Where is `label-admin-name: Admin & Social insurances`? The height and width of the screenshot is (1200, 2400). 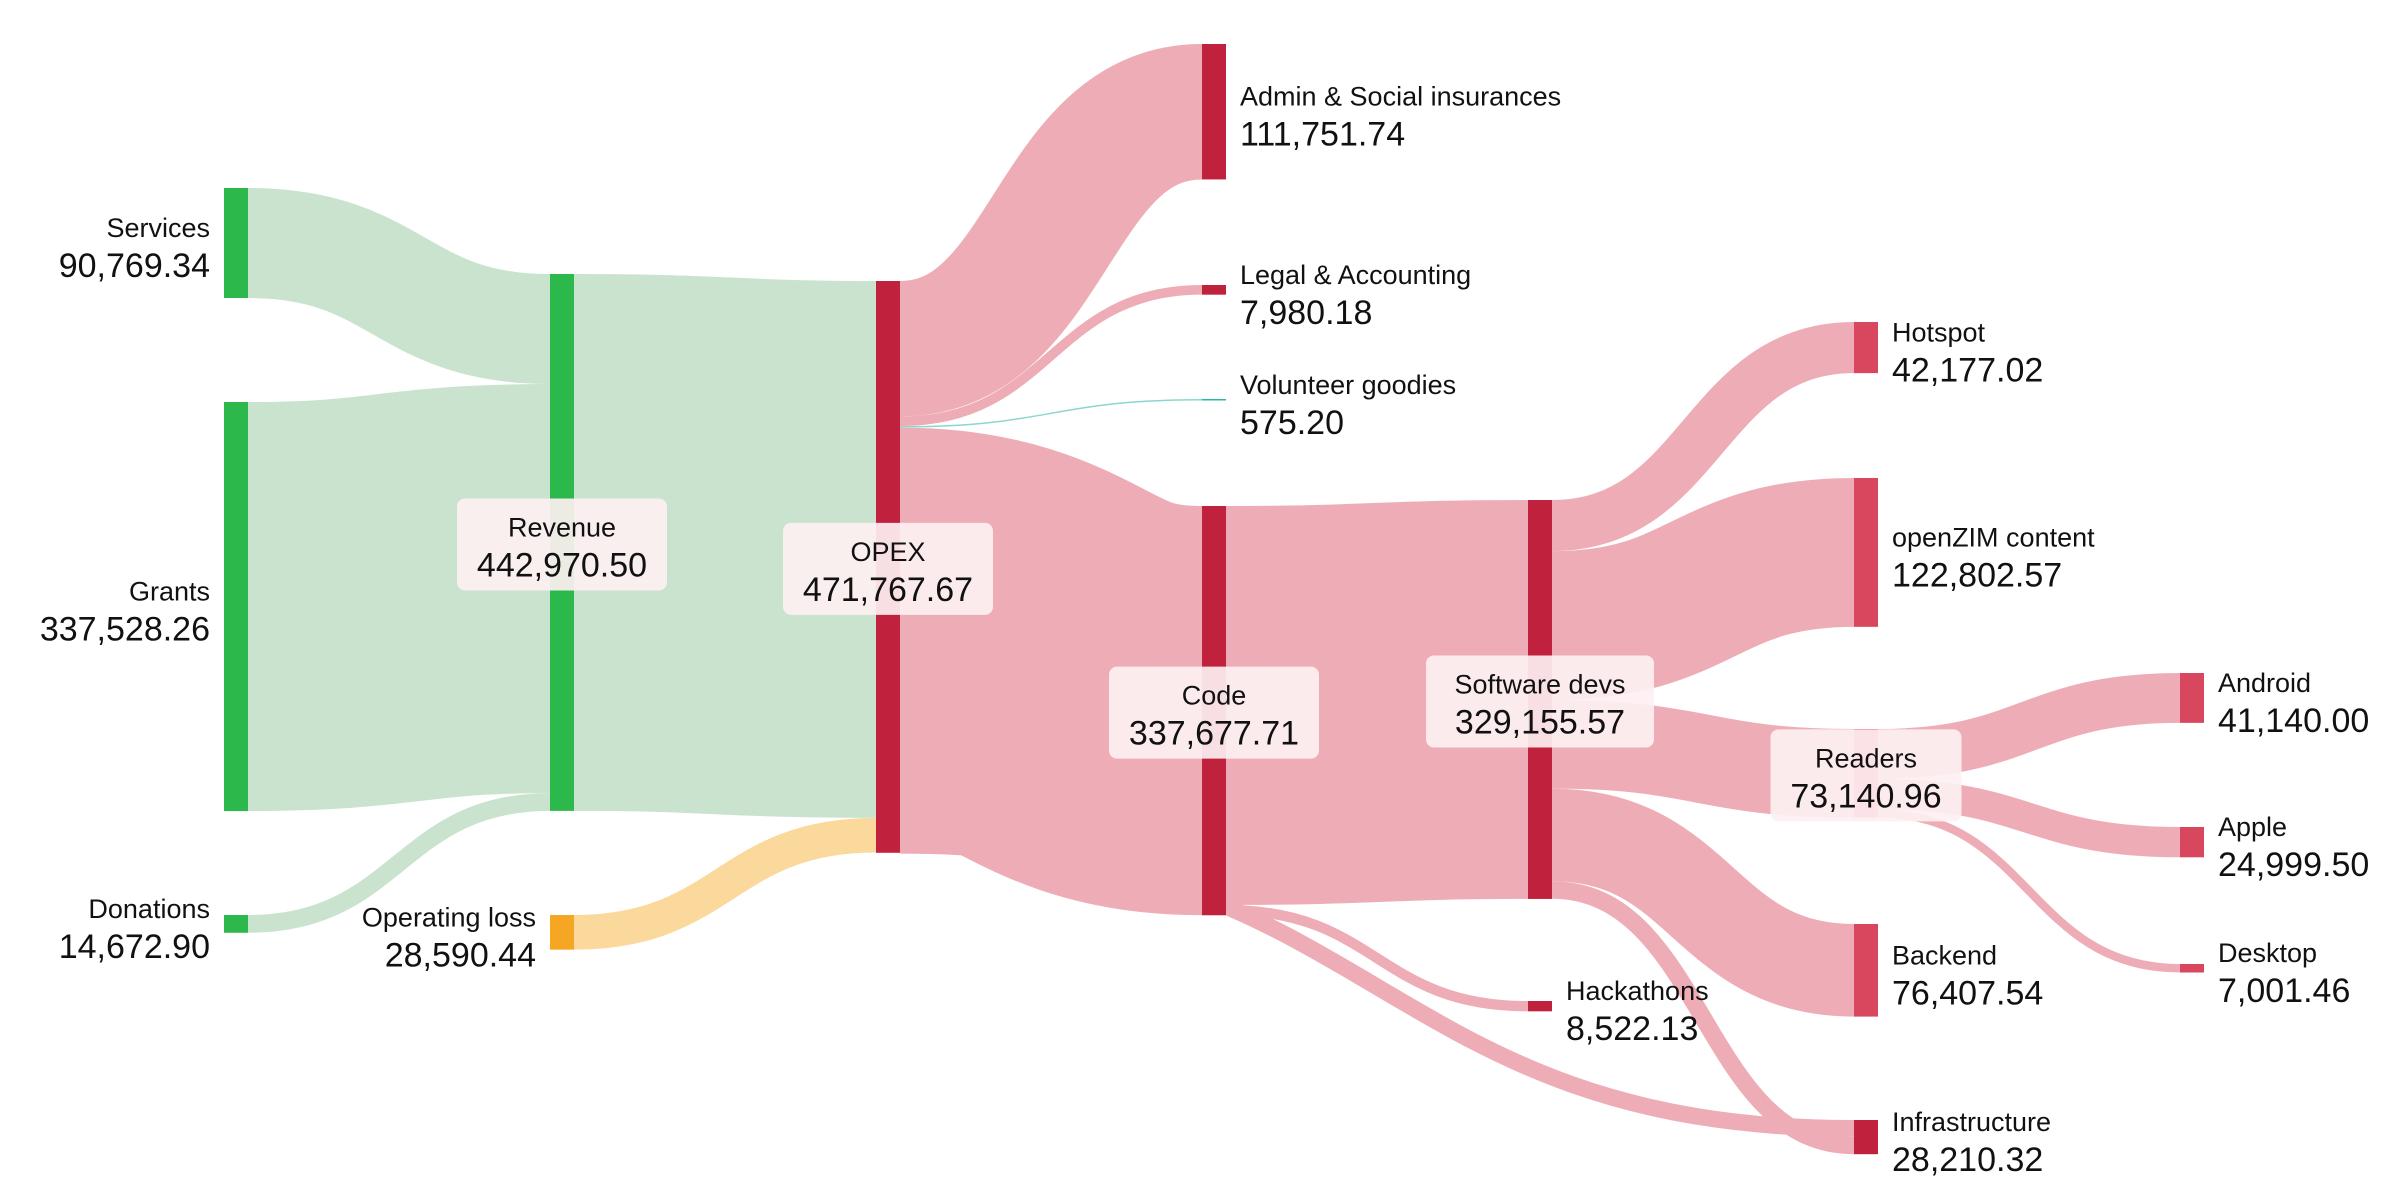 label-admin-name: Admin & Social insurances is located at coordinates (1400, 97).